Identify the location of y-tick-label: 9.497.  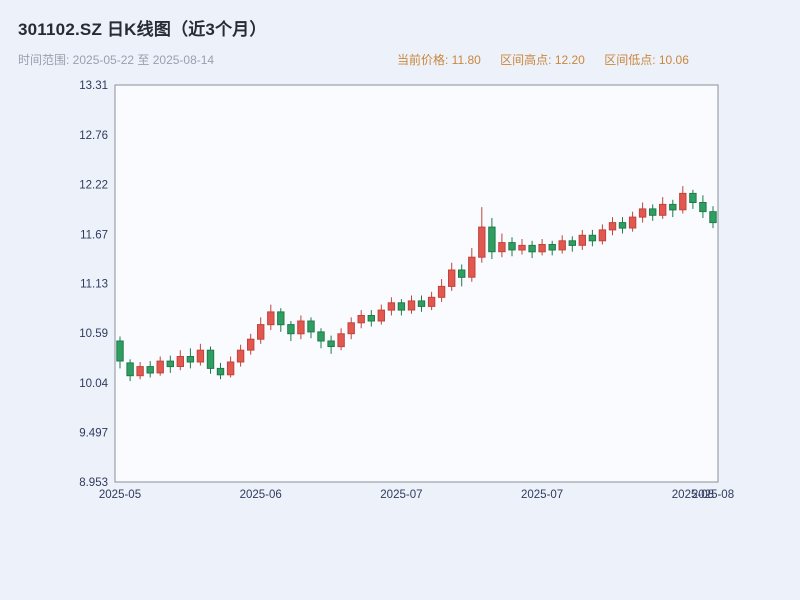
(93, 433).